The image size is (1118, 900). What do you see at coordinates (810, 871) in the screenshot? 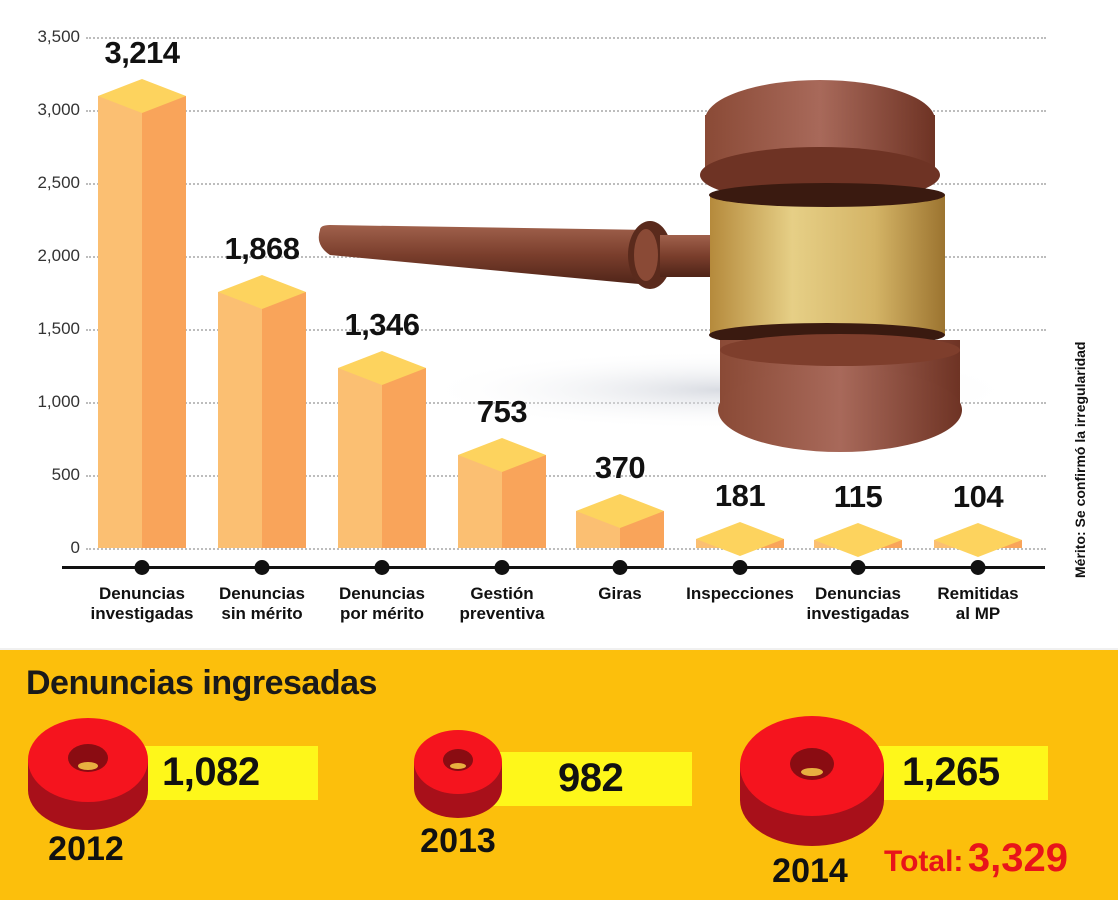
I see `year-label-2014: 2014` at bounding box center [810, 871].